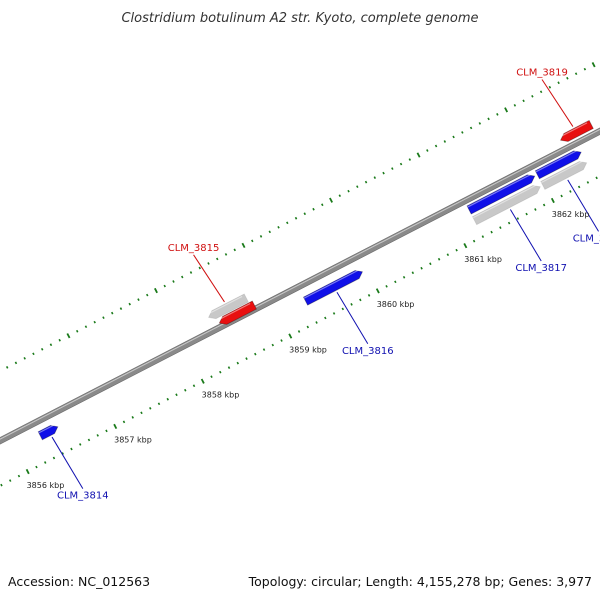  What do you see at coordinates (46, 485) in the screenshot?
I see `kbp-tick-label: 3856 kbp` at bounding box center [46, 485].